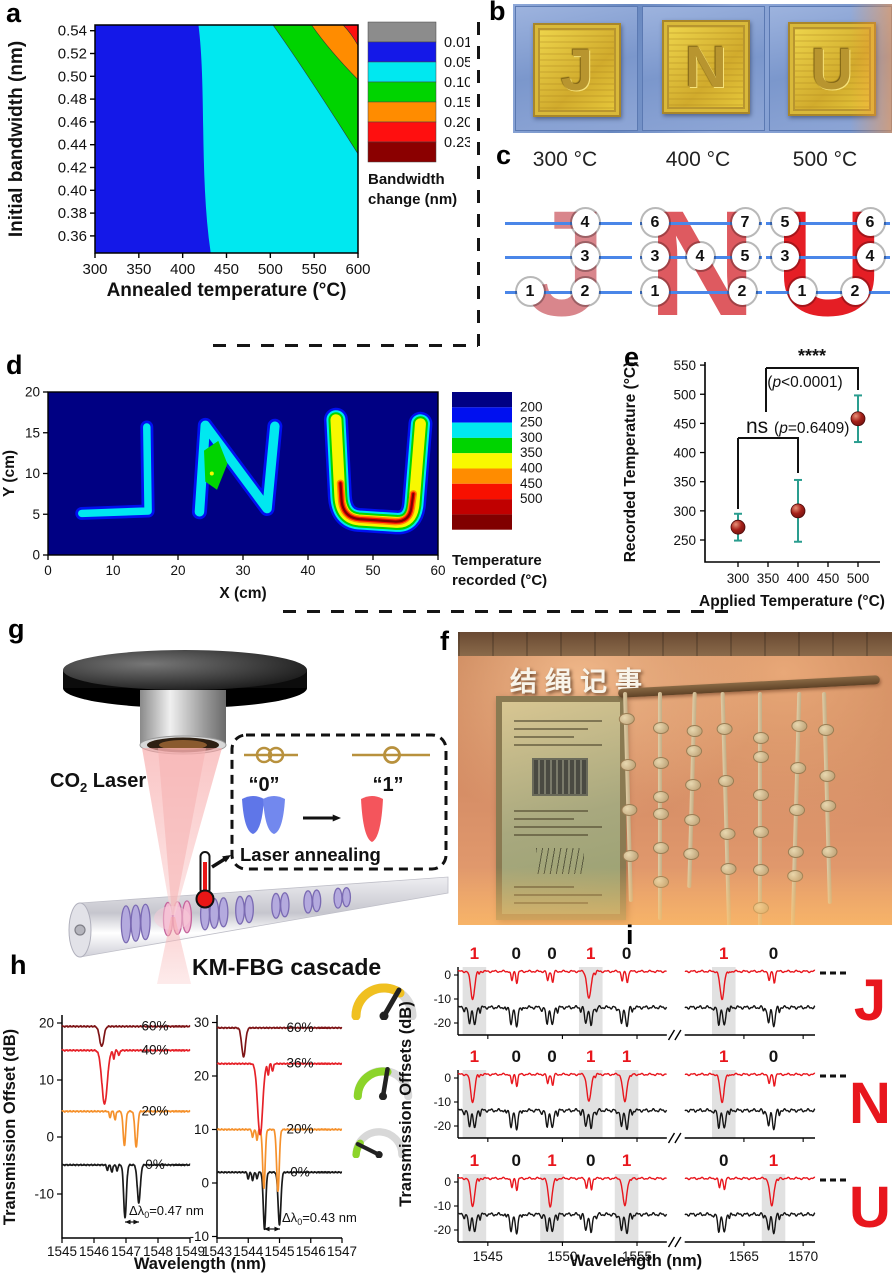 The image size is (892, 1273). I want to click on svg-text: 30, so click(242, 570).